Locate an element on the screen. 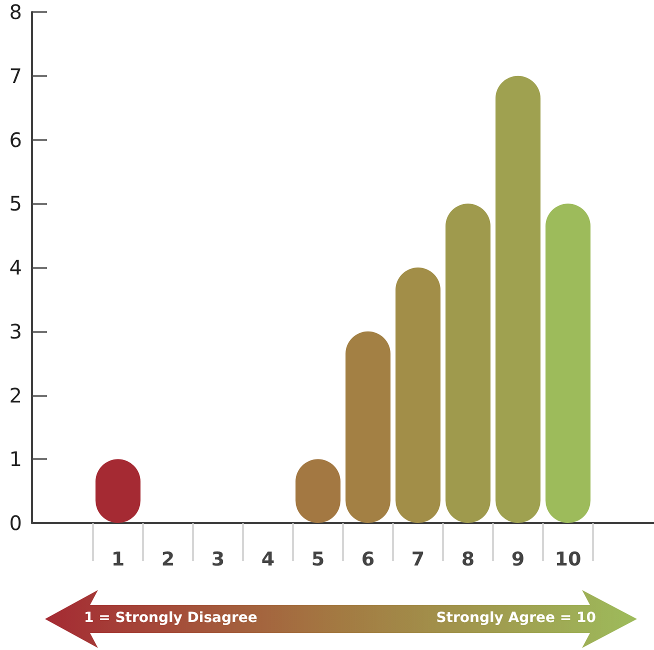 The height and width of the screenshot is (650, 654). x-tick-label: 6 is located at coordinates (368, 559).